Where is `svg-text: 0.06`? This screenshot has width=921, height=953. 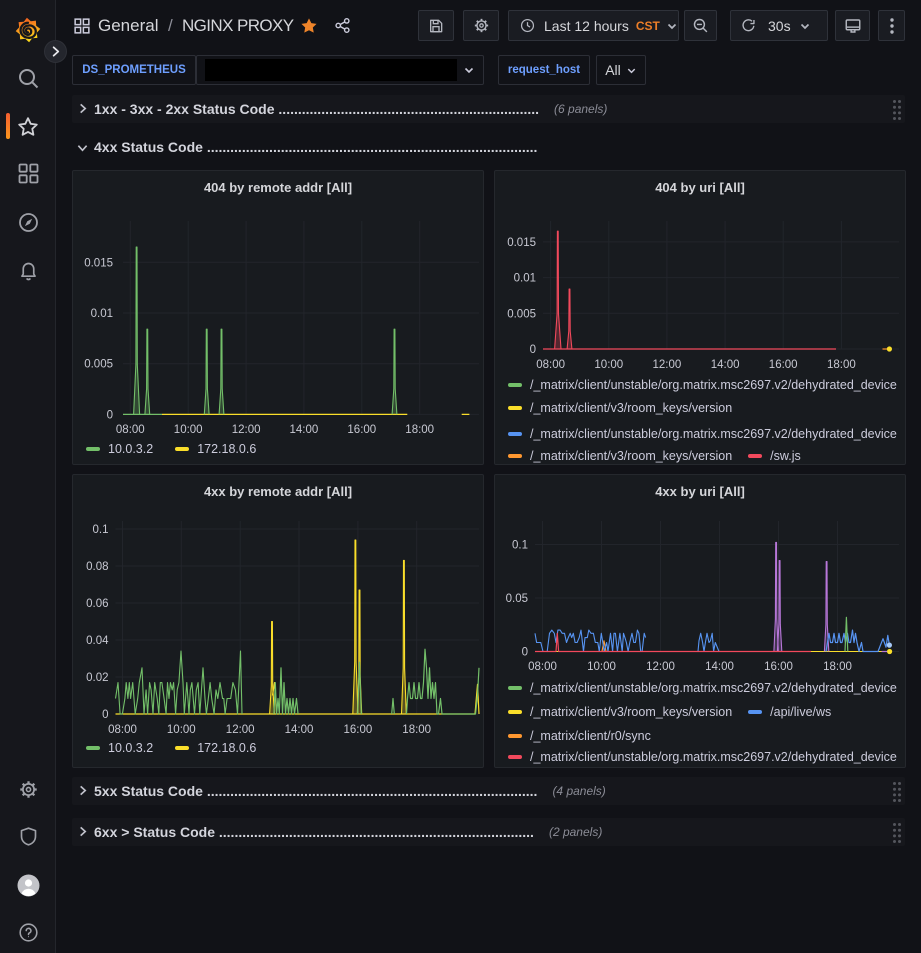
svg-text: 0.06 is located at coordinates (97, 604).